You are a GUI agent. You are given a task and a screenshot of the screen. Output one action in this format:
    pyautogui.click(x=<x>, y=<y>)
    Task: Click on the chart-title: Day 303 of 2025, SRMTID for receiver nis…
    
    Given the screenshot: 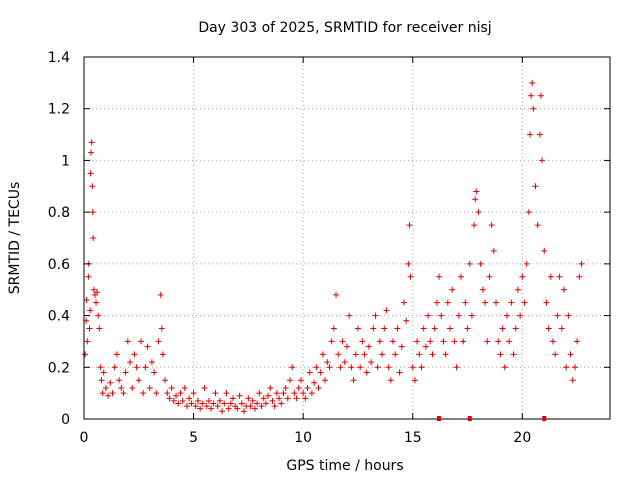 What is the action you would take?
    pyautogui.click(x=344, y=28)
    